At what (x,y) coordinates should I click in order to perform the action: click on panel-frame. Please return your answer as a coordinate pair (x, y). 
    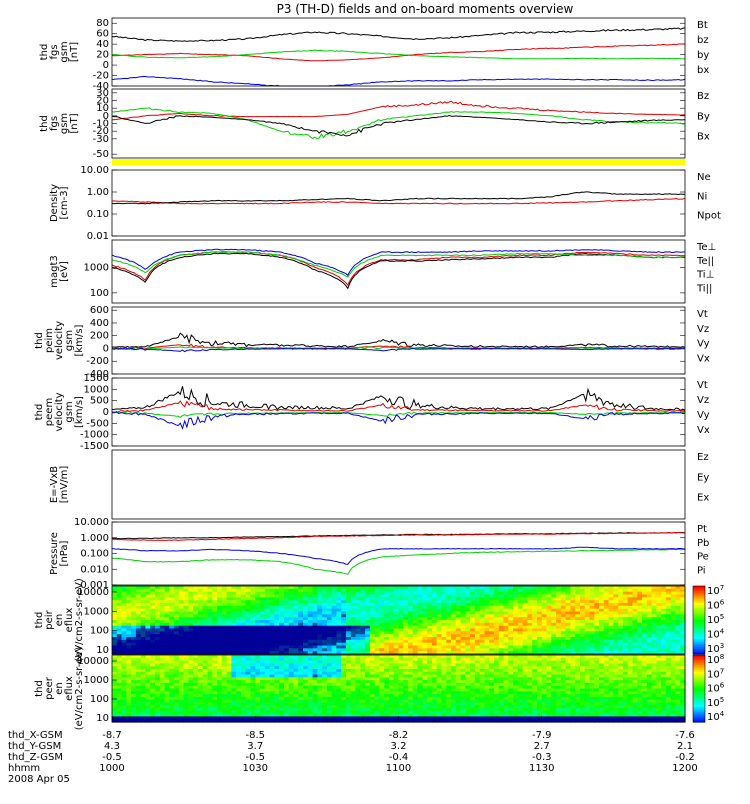
    Looking at the image, I should click on (398, 484).